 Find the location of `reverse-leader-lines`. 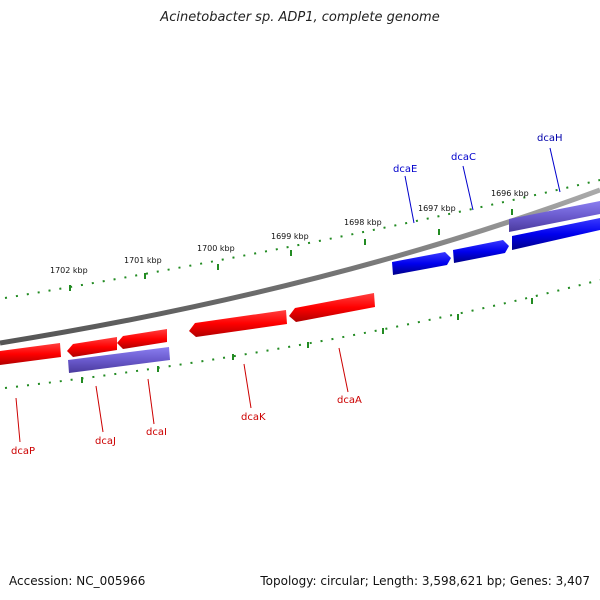

reverse-leader-lines is located at coordinates (182, 395).